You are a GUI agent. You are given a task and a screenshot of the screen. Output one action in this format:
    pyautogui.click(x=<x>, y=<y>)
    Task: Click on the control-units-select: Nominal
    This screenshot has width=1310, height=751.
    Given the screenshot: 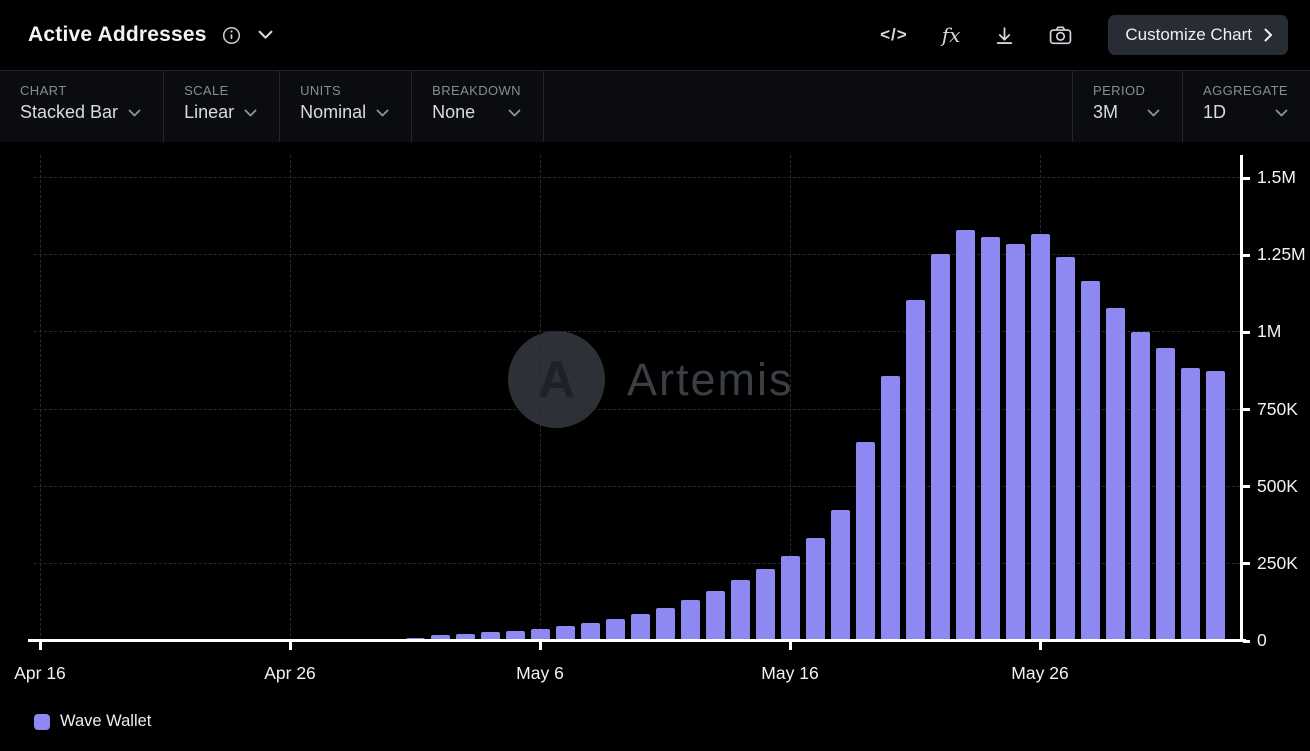 What is the action you would take?
    pyautogui.click(x=344, y=112)
    